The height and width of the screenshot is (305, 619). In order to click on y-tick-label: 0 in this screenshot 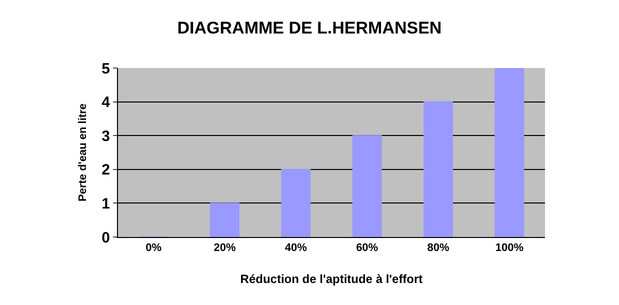, I will do `click(106, 237)`.